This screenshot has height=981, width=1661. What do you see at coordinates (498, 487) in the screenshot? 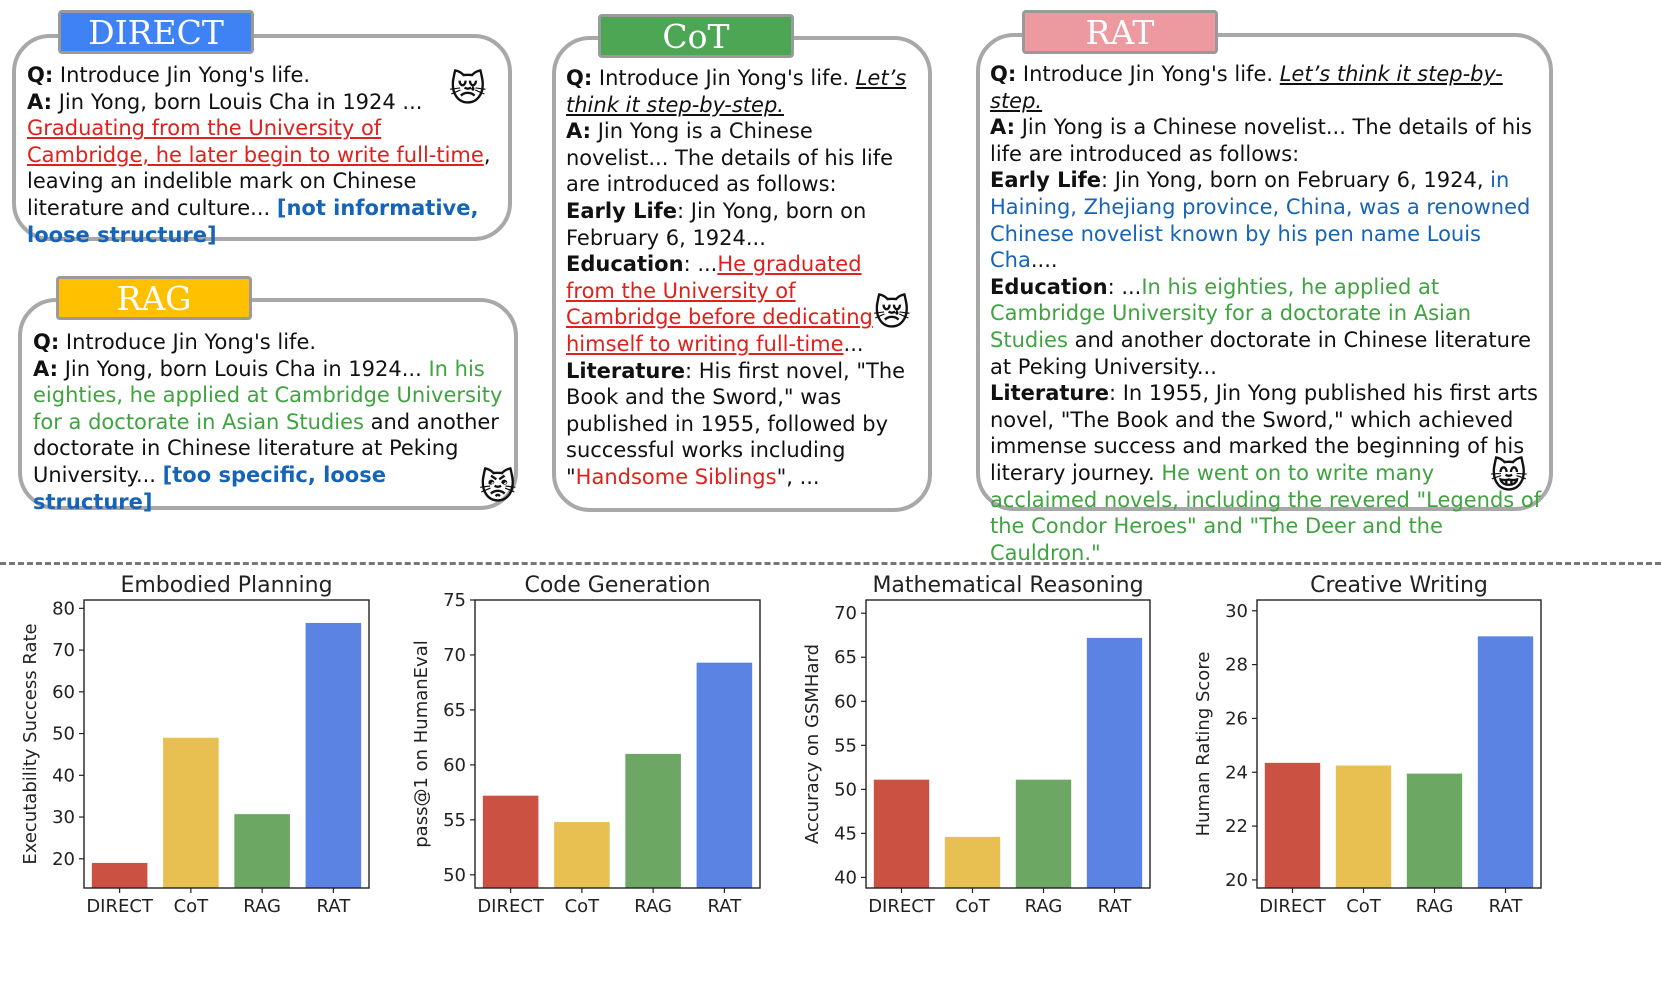
I see `pouting-cat-icon: 😾` at bounding box center [498, 487].